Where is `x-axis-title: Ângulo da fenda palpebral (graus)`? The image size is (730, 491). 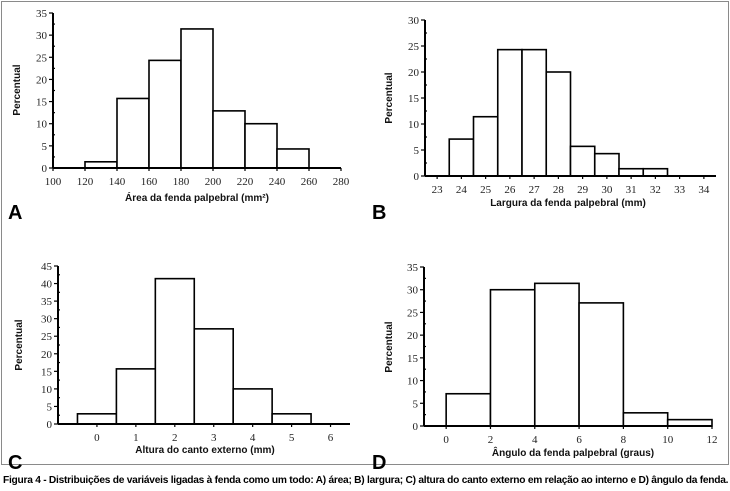 x-axis-title: Ângulo da fenda palpebral (graus) is located at coordinates (573, 452).